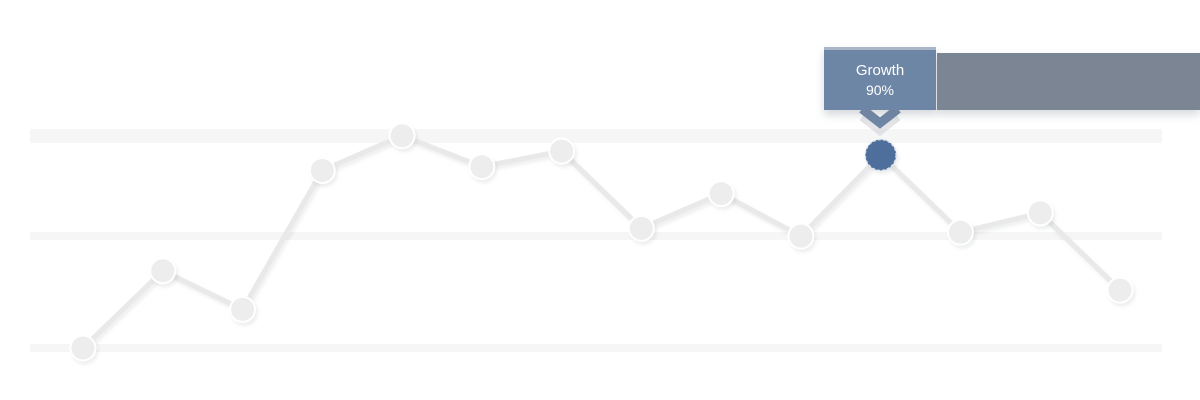 The height and width of the screenshot is (400, 1200). I want to click on gridline-bottom, so click(596, 348).